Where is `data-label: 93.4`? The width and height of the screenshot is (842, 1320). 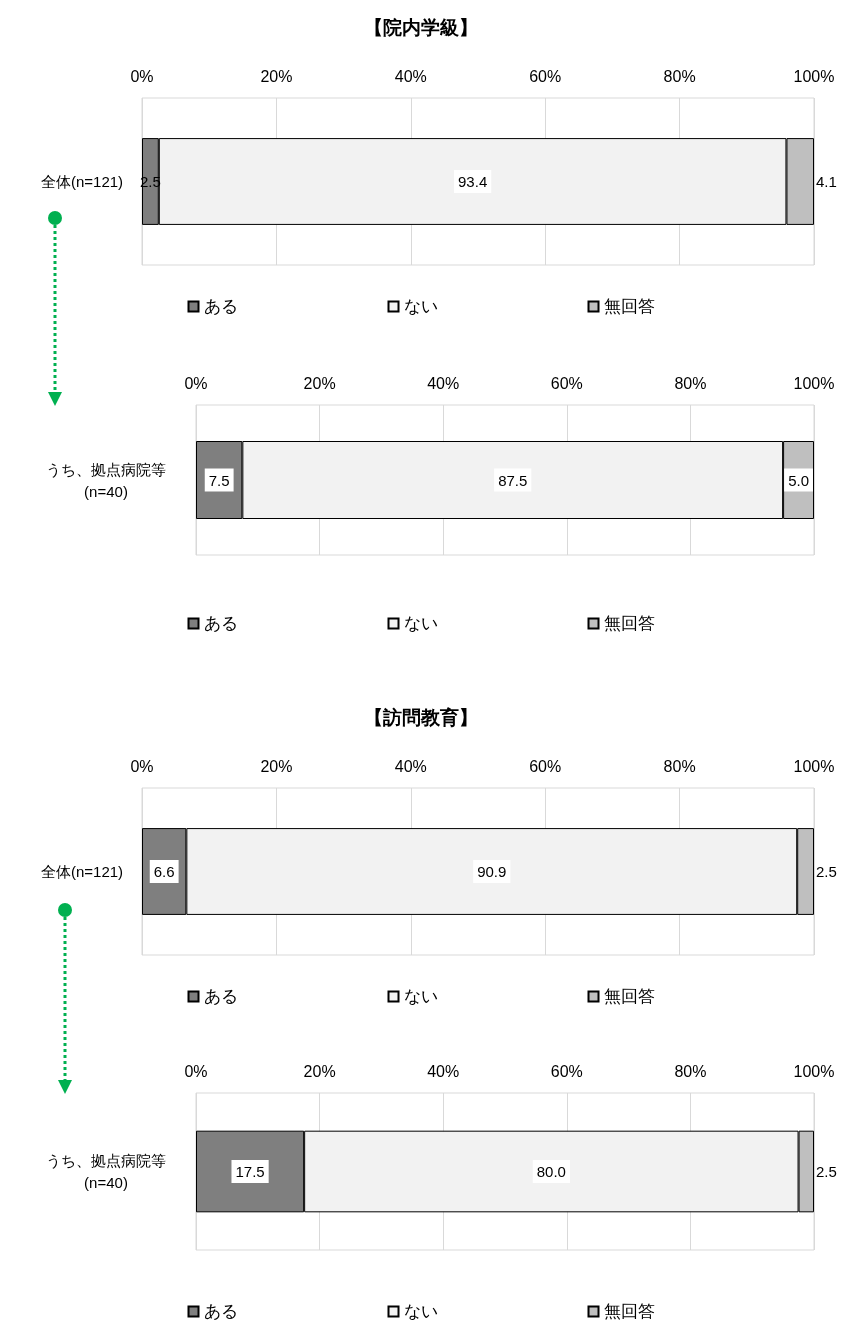
data-label: 93.4 is located at coordinates (473, 181).